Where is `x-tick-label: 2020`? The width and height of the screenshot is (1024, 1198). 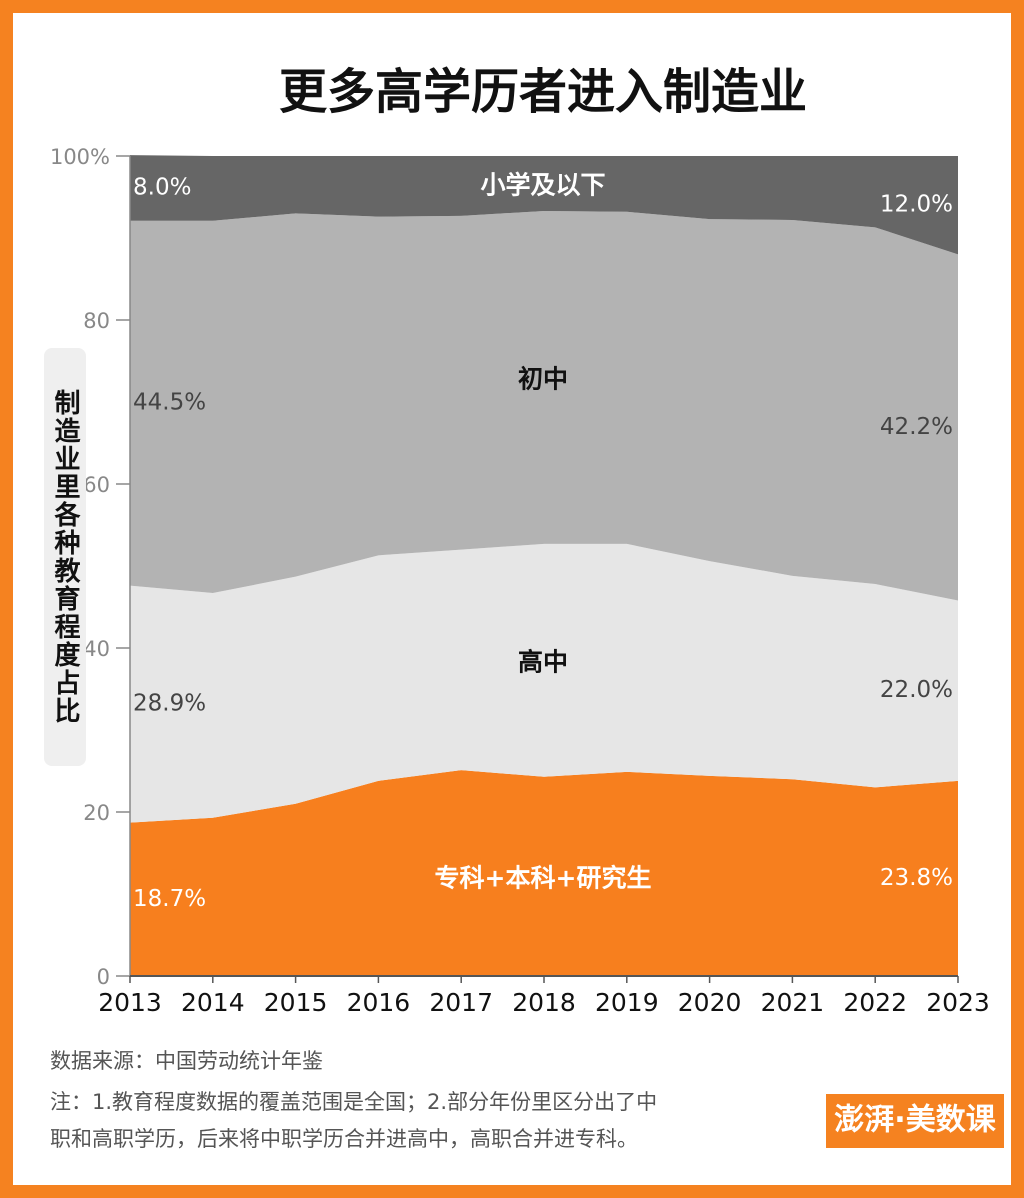 x-tick-label: 2020 is located at coordinates (710, 1002).